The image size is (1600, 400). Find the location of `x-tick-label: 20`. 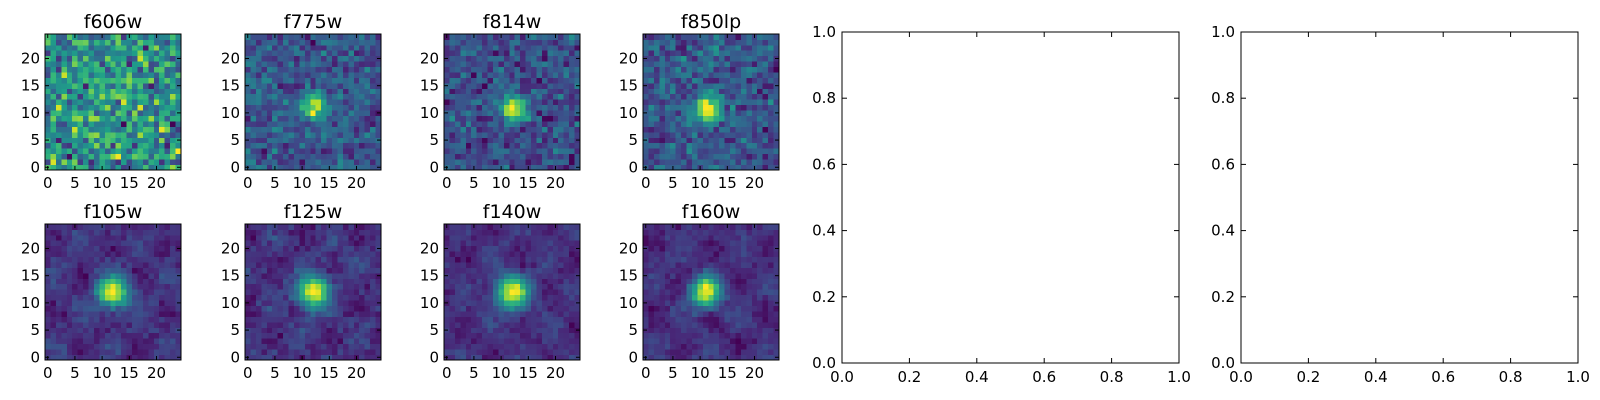

x-tick-label: 20 is located at coordinates (356, 373).